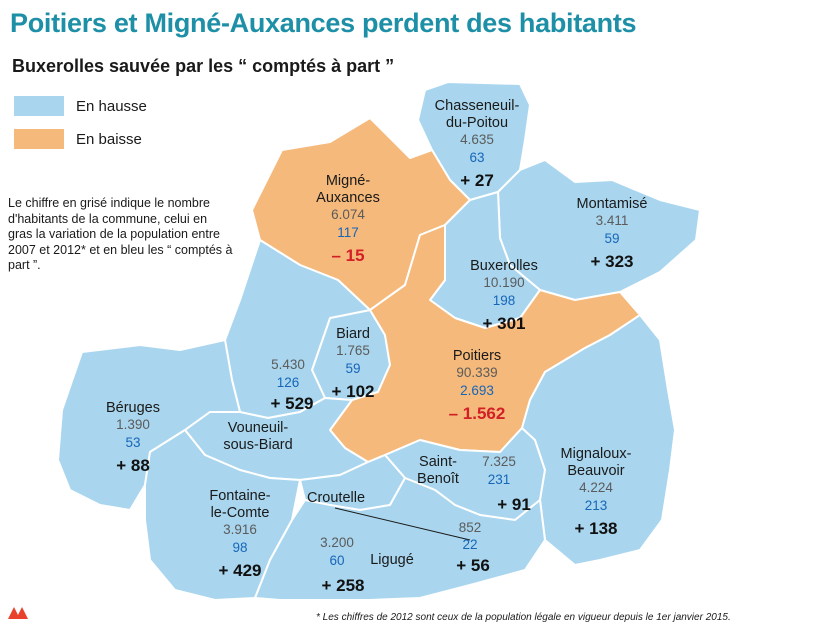 Image resolution: width=824 pixels, height=640 pixels. Describe the element at coordinates (240, 529) in the screenshot. I see `commune-11-population: 3.916` at that location.